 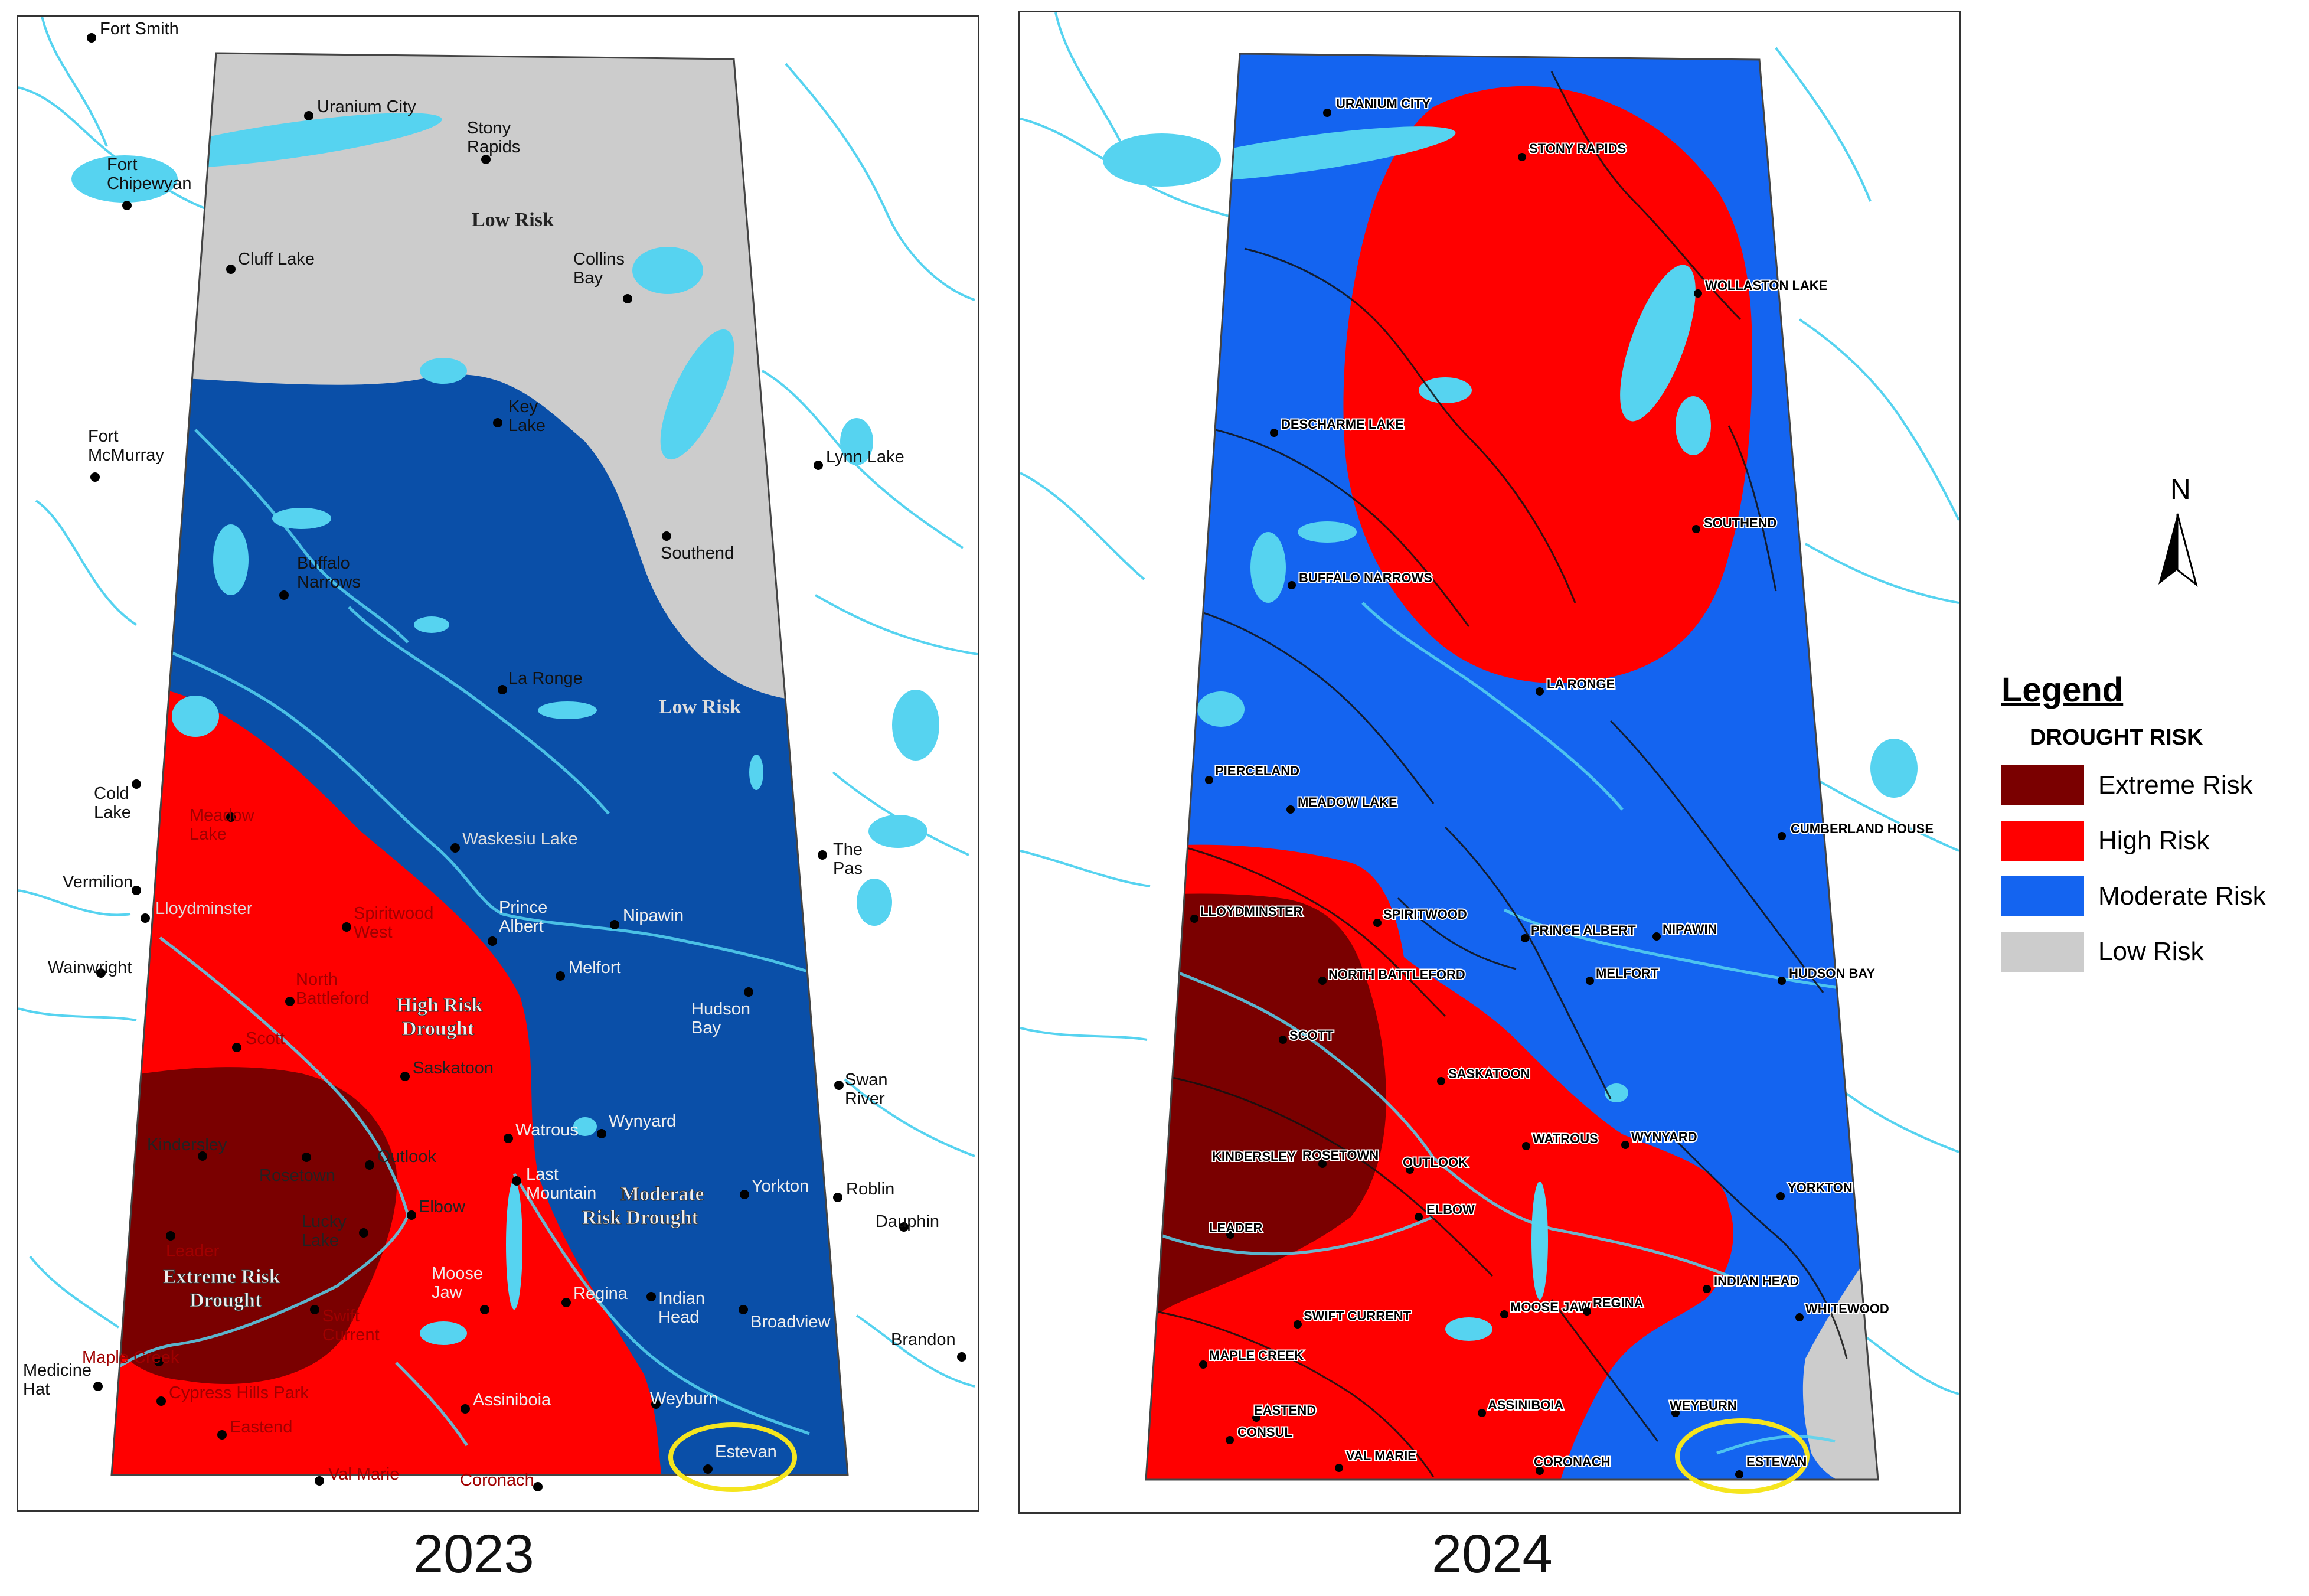 I want to click on place-label: Melfort, so click(x=595, y=967).